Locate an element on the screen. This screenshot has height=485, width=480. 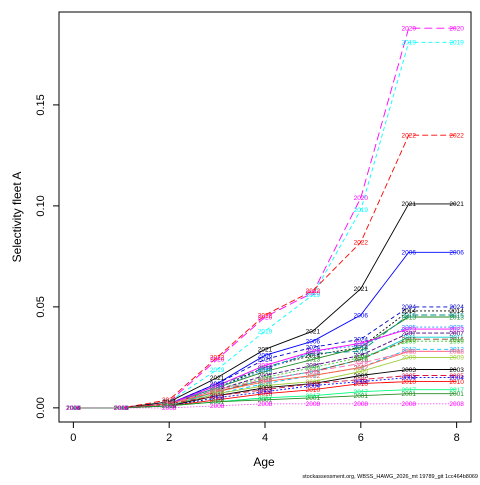
series-point-label: 2021 is located at coordinates (456, 204).